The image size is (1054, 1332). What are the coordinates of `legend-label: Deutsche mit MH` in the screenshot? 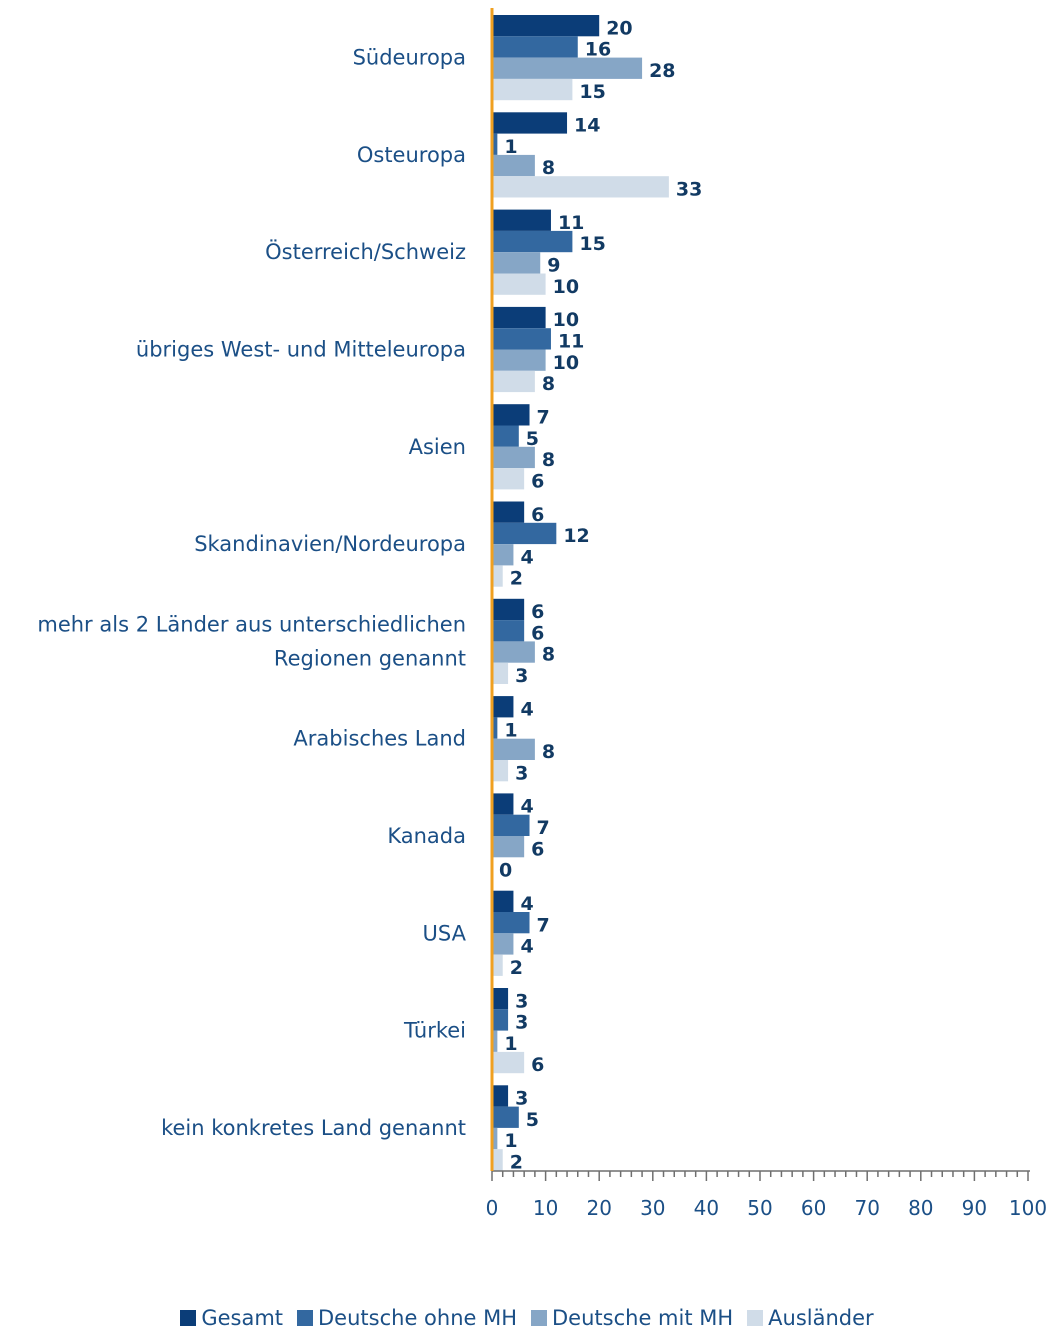 It's located at (643, 1318).